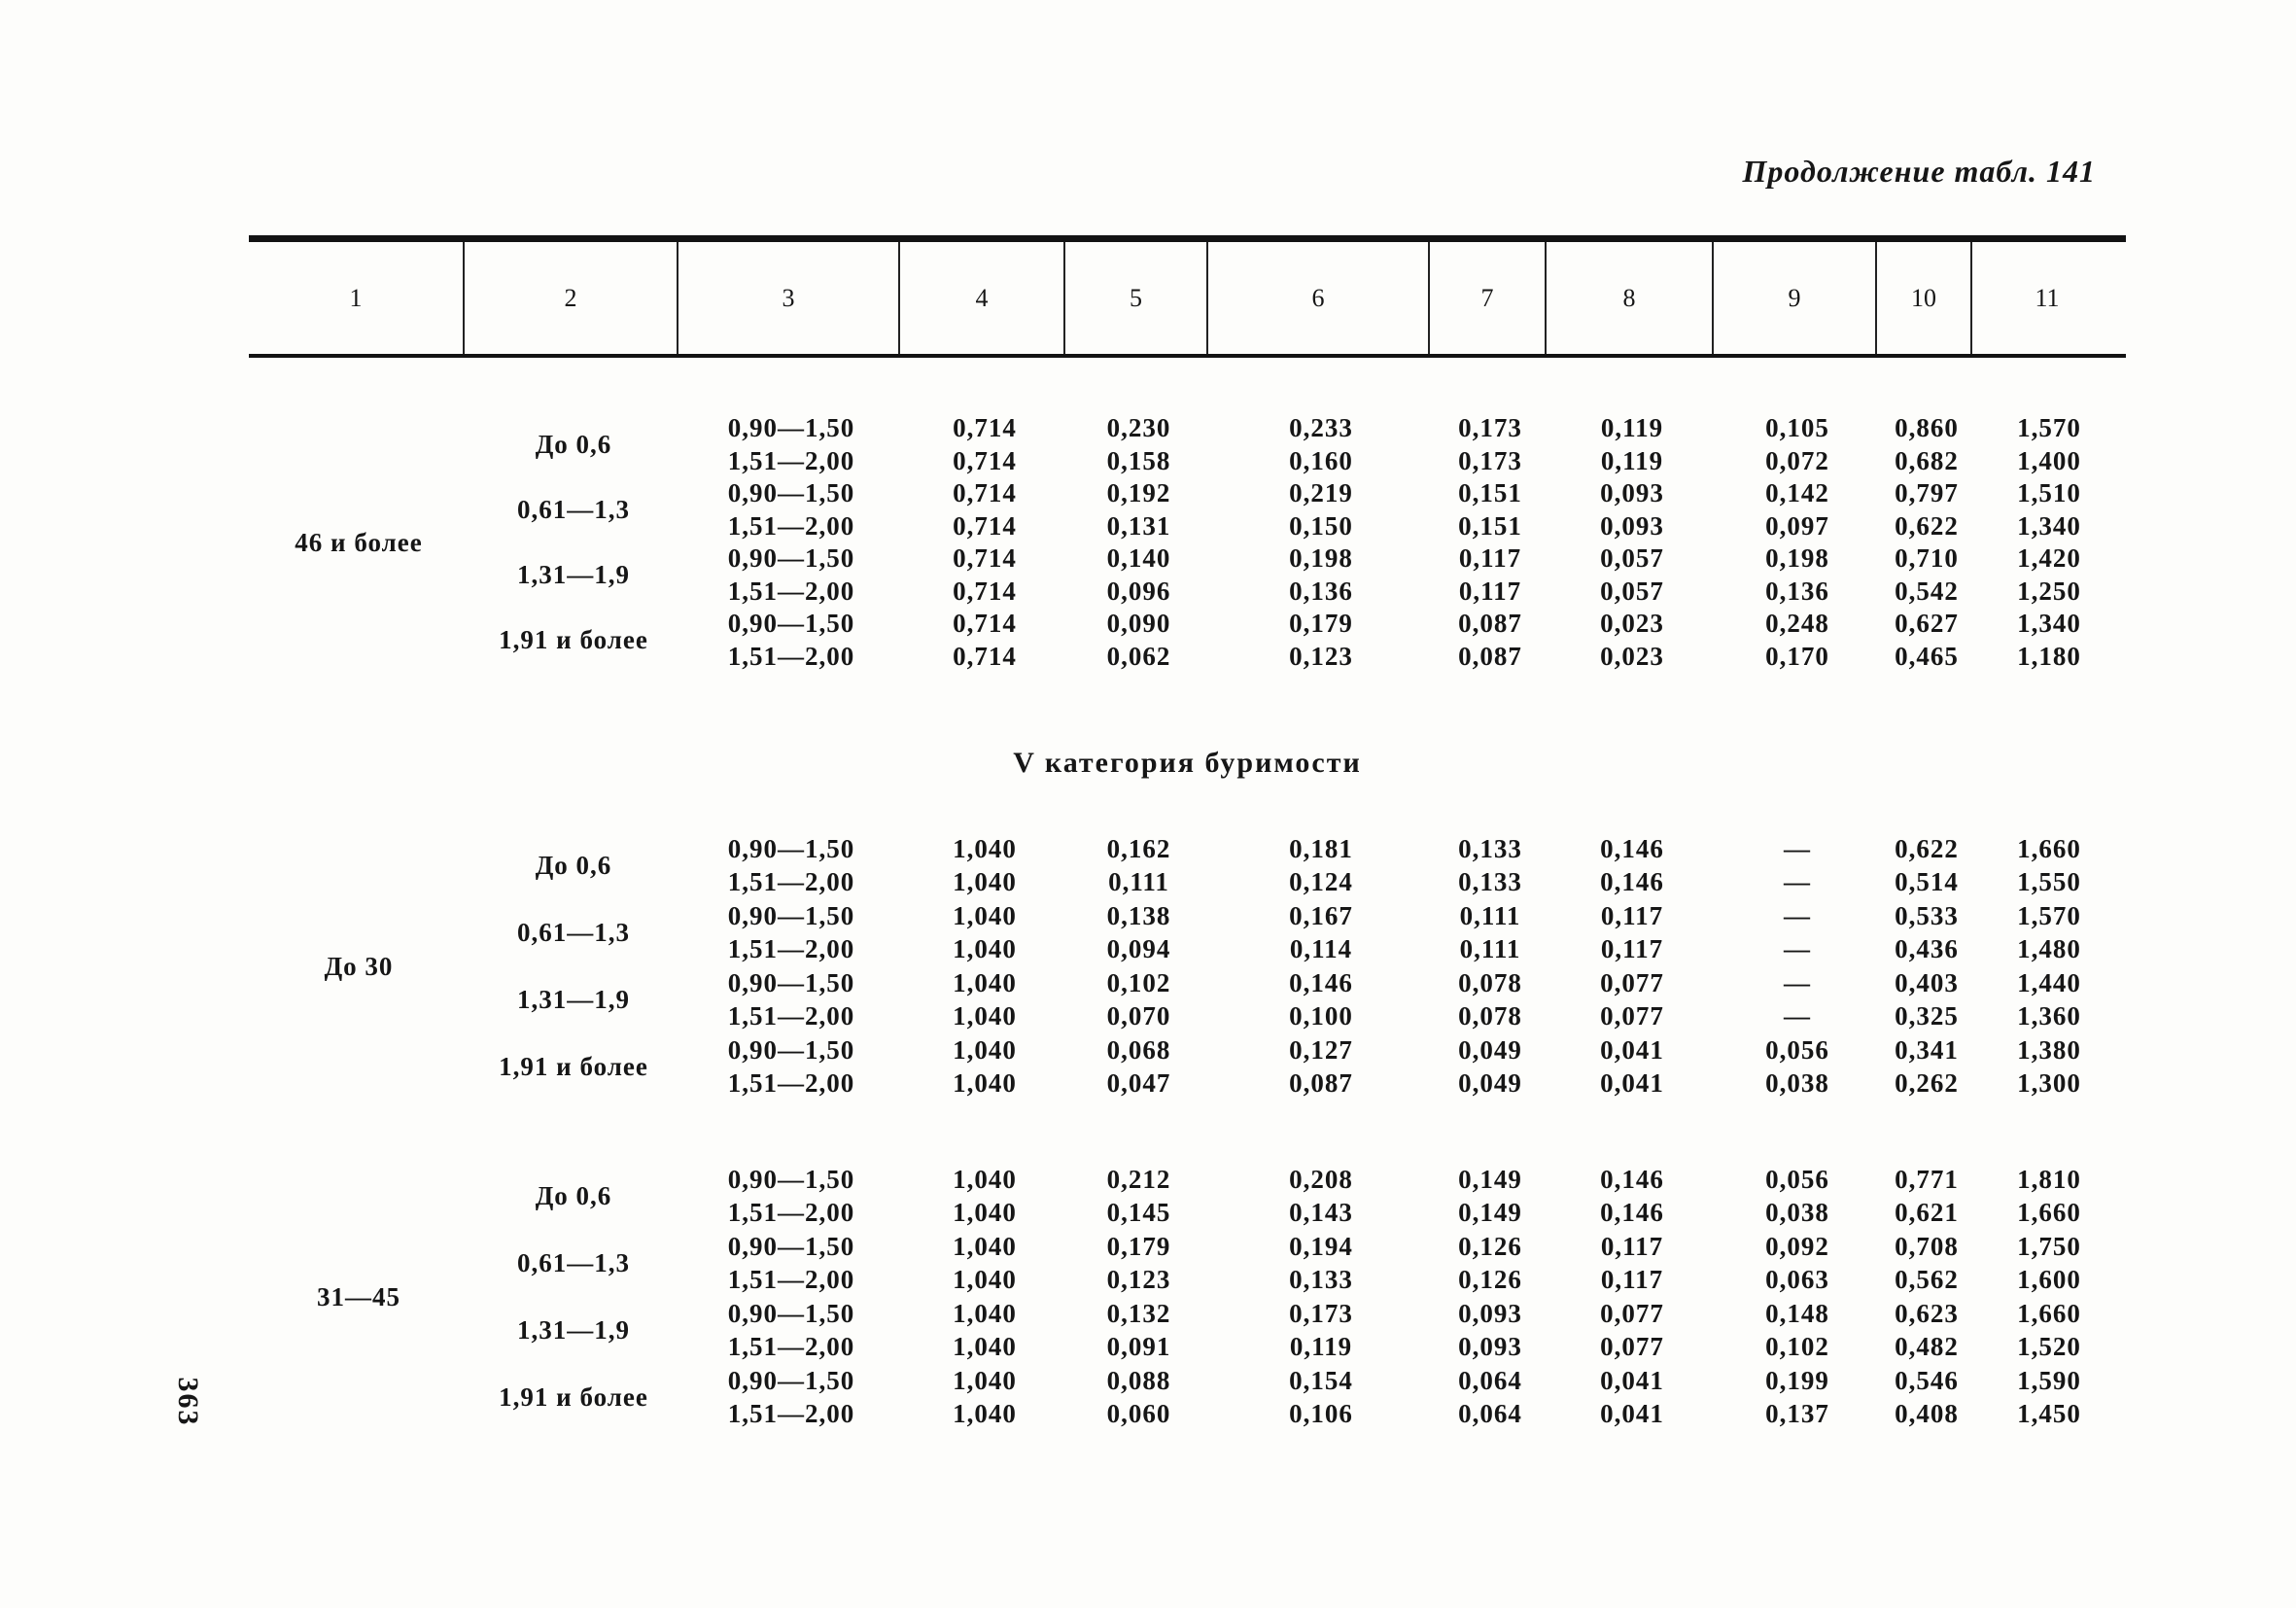  I want to click on value-cell: 1,590, so click(2049, 1380).